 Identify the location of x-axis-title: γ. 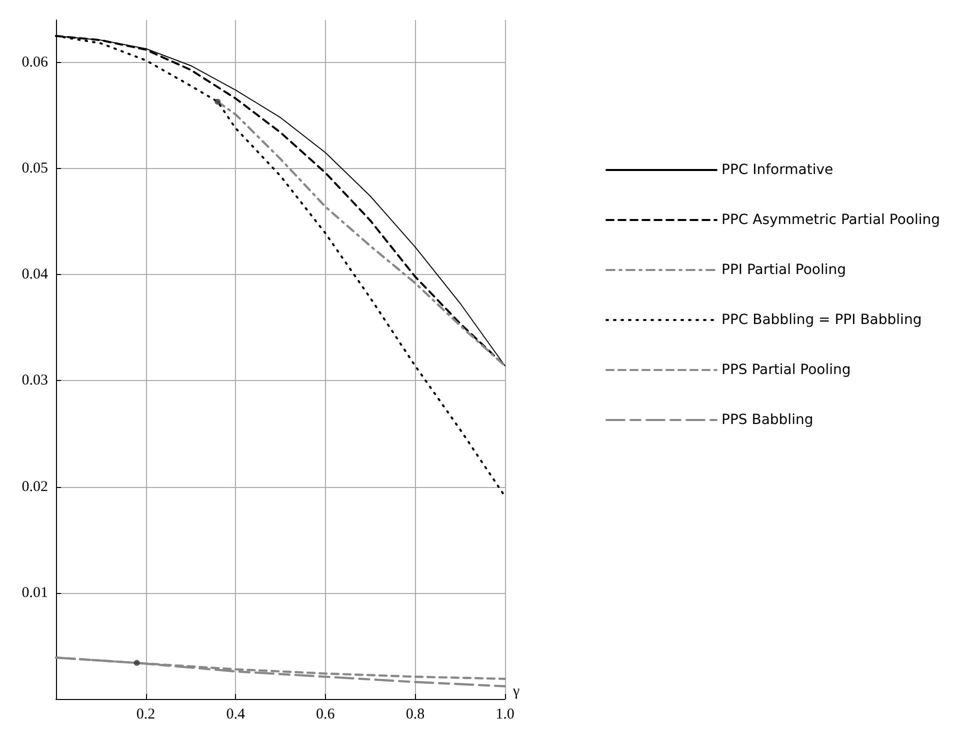
(516, 692).